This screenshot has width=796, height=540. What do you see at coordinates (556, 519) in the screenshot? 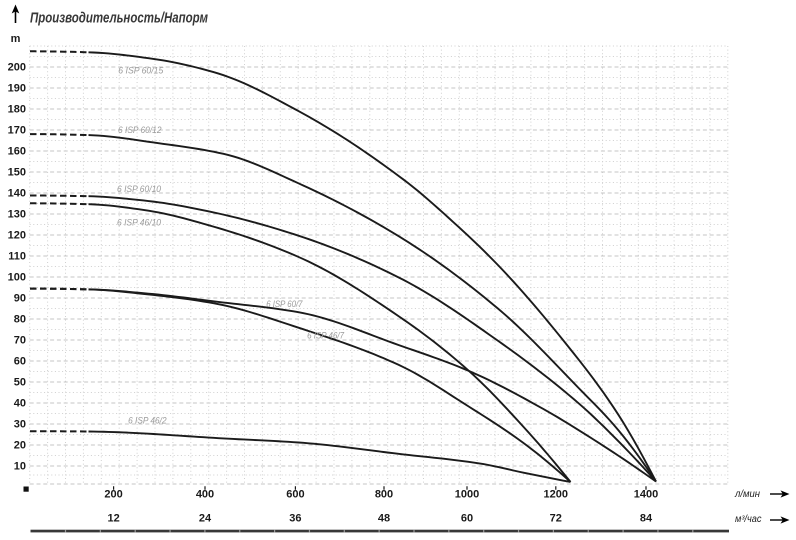
I see `svg-text: 72` at bounding box center [556, 519].